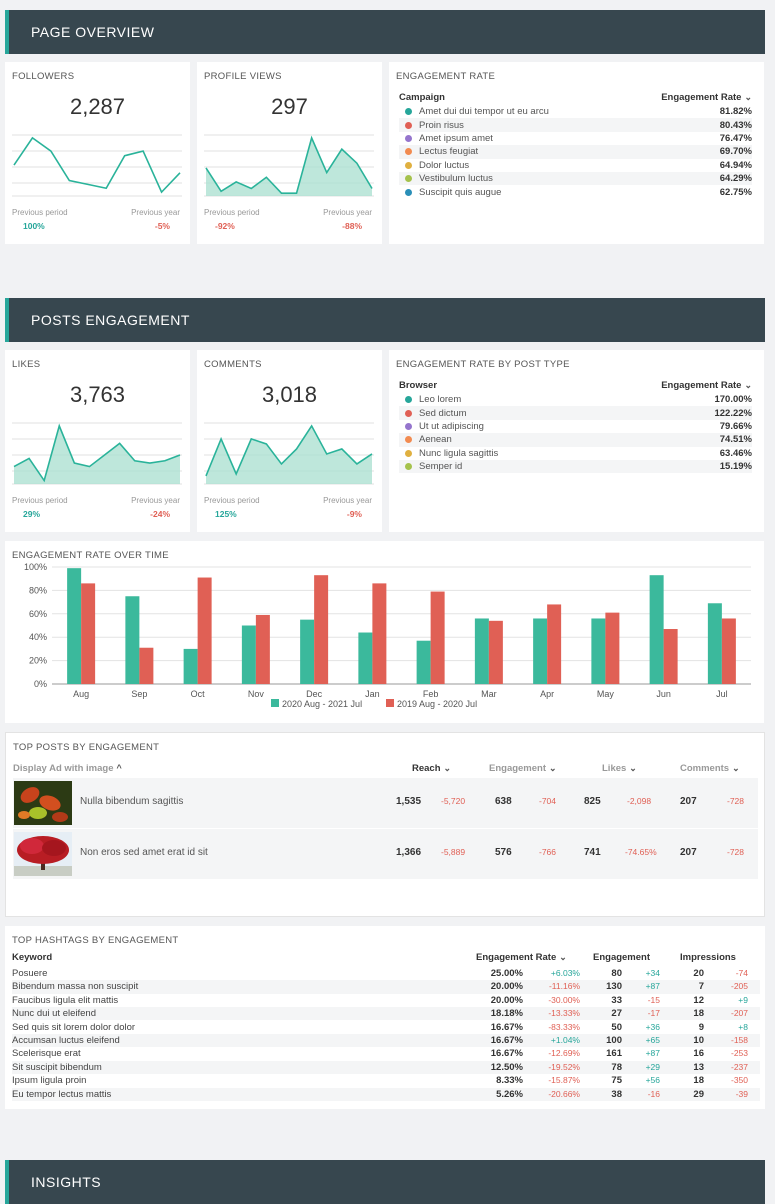  Describe the element at coordinates (575, 466) in the screenshot. I see `list-item: Semper id 15.19%` at that location.